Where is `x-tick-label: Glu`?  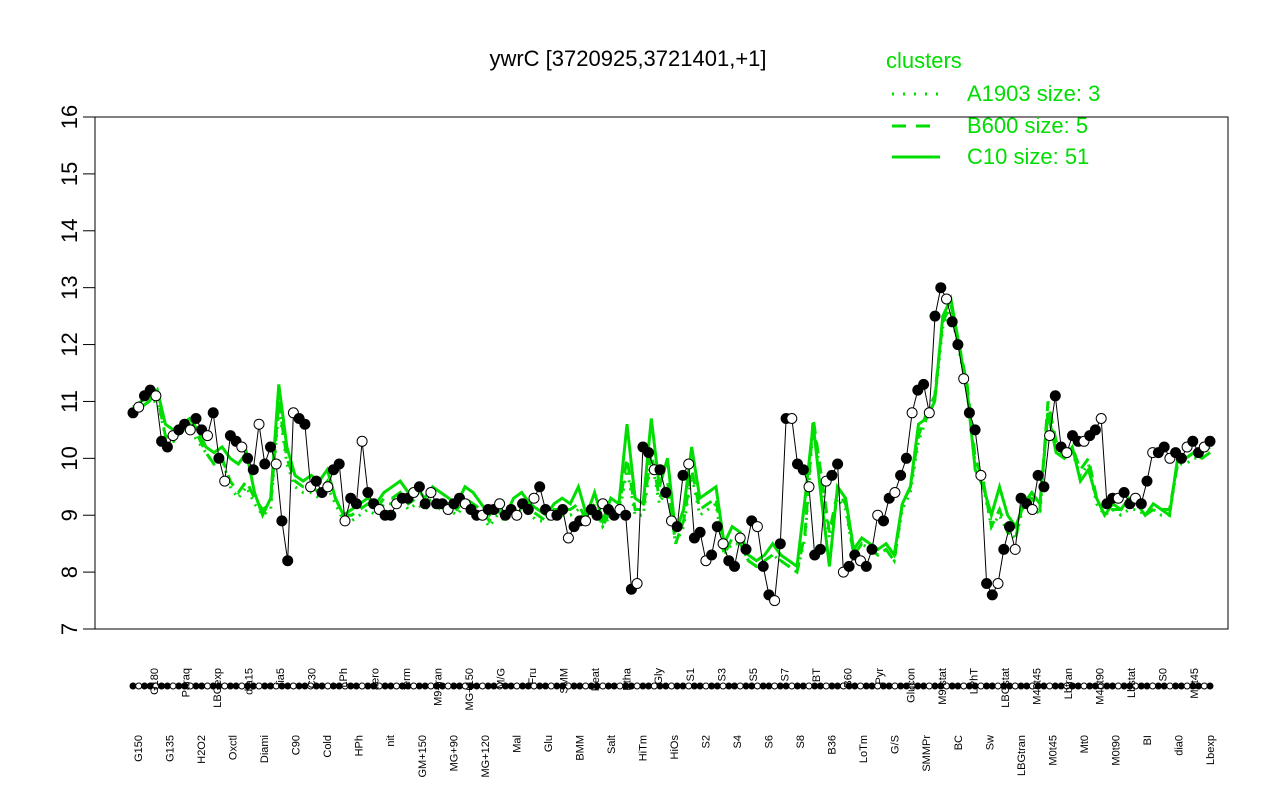
x-tick-label: Glu is located at coordinates (549, 743).